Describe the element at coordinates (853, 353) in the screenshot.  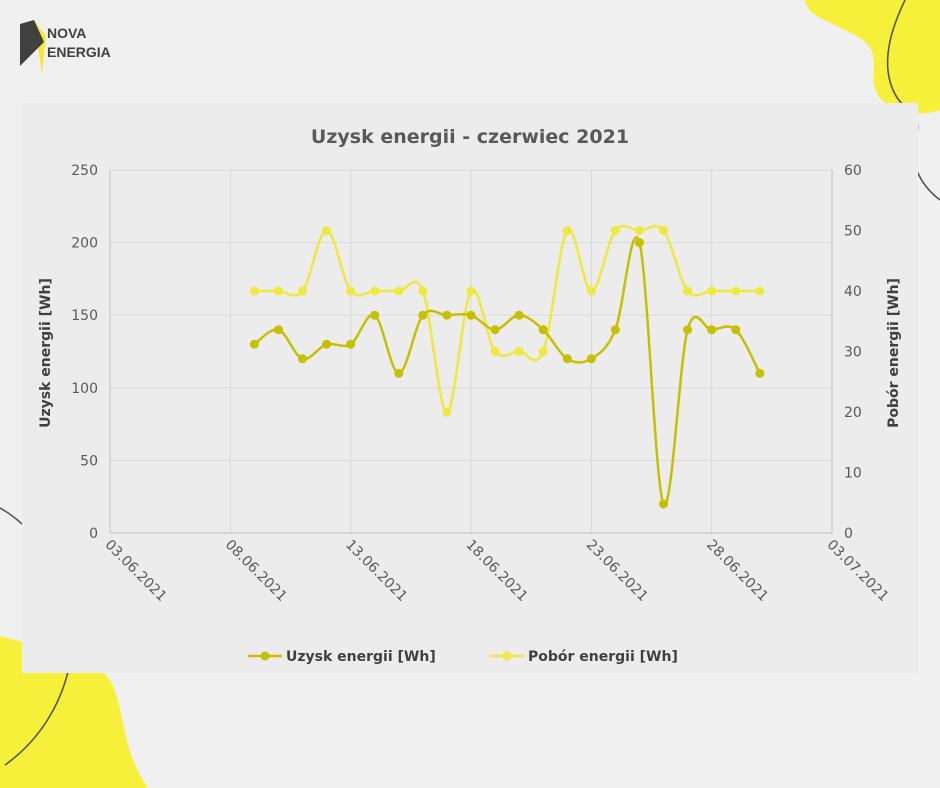
I see `y-tick-label-right: 30` at that location.